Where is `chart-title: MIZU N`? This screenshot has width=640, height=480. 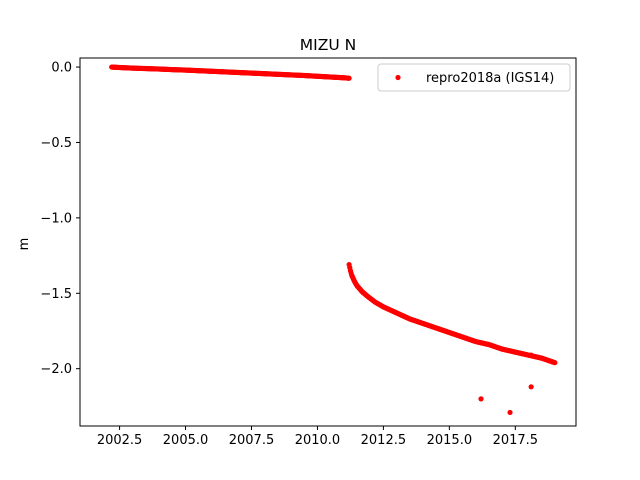
chart-title: MIZU N is located at coordinates (328, 45).